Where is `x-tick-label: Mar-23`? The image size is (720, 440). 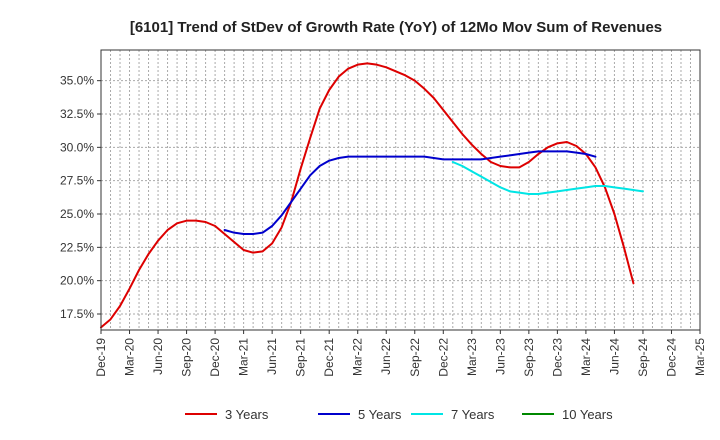 x-tick-label: Mar-23 is located at coordinates (472, 357).